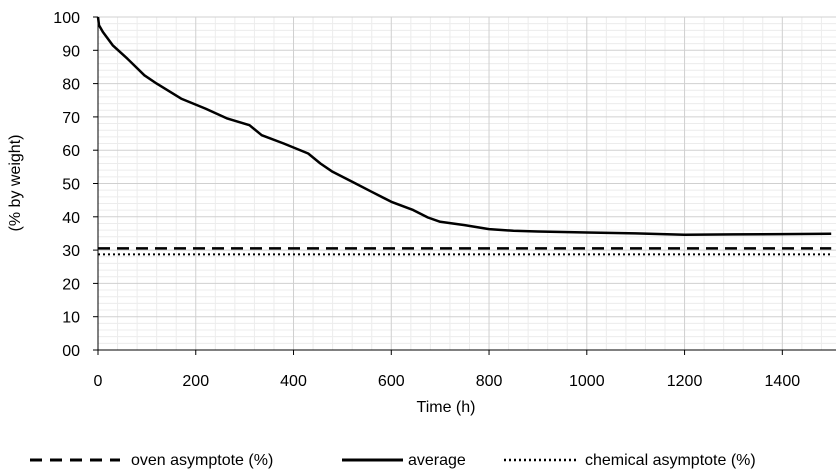 The image size is (836, 471). Describe the element at coordinates (71, 85) in the screenshot. I see `y-tick-label: 80` at that location.